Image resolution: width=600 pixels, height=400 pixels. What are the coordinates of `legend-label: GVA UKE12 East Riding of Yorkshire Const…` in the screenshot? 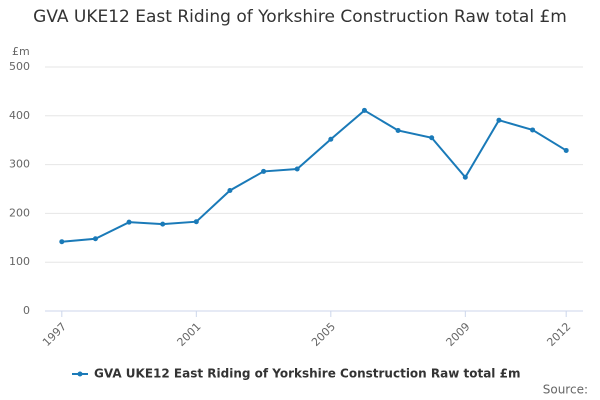 It's located at (307, 374).